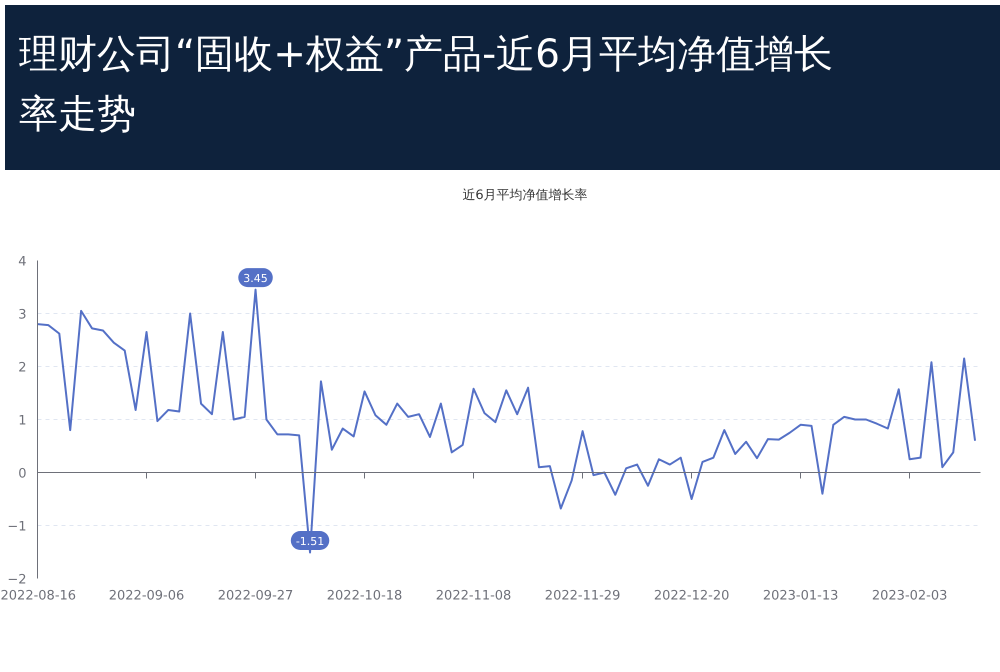  What do you see at coordinates (525, 195) in the screenshot?
I see `text: 近6月平均净值增长率` at bounding box center [525, 195].